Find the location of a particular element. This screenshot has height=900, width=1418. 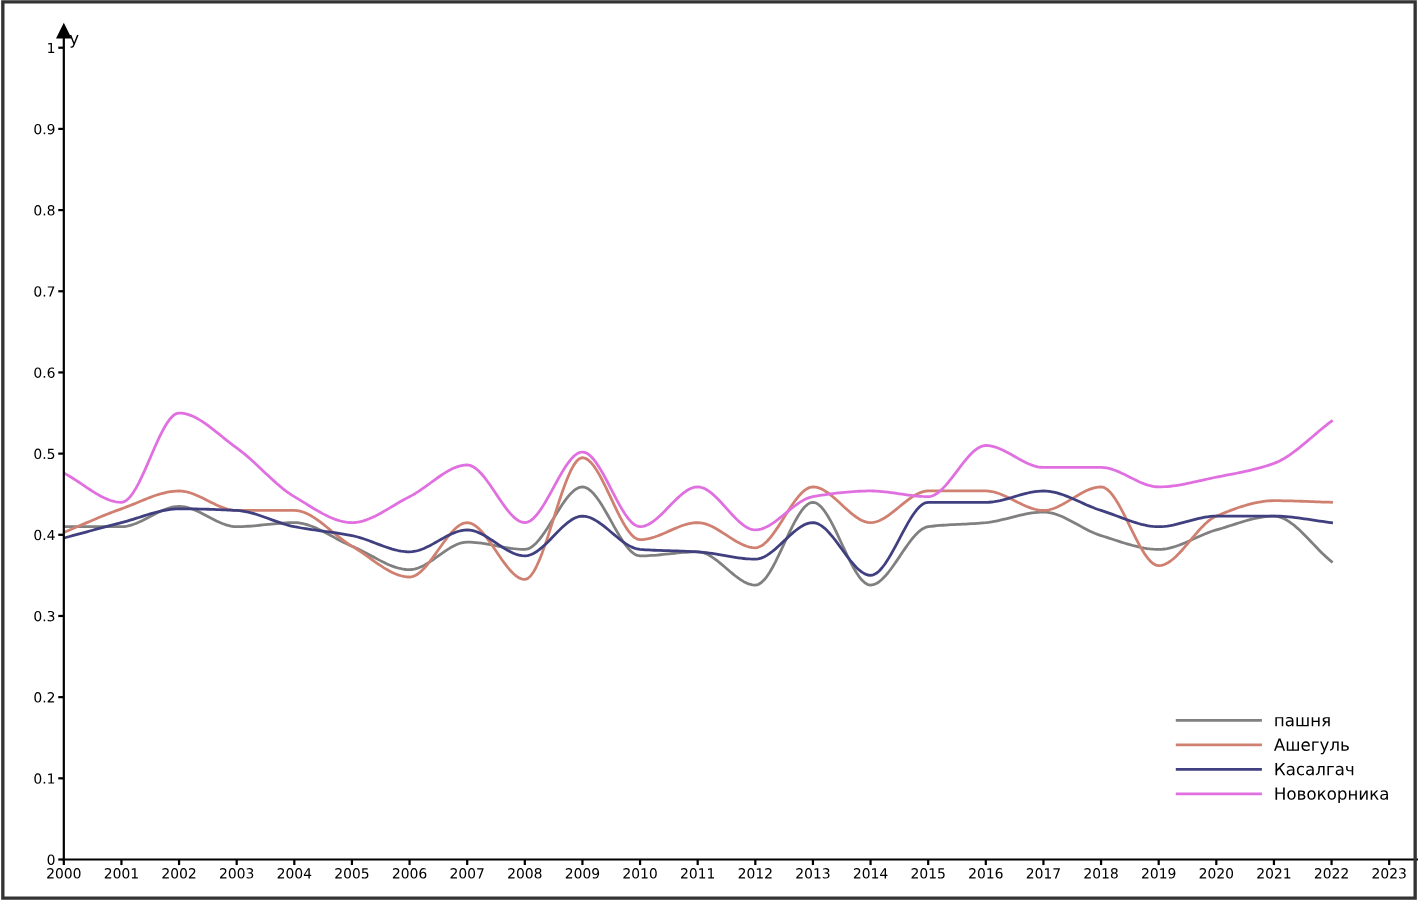

y-axis-title: y is located at coordinates (74, 41).